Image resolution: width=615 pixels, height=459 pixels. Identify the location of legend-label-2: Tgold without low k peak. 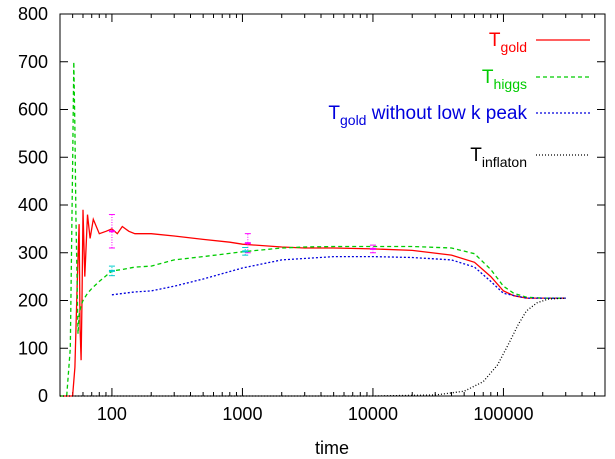
(427, 115).